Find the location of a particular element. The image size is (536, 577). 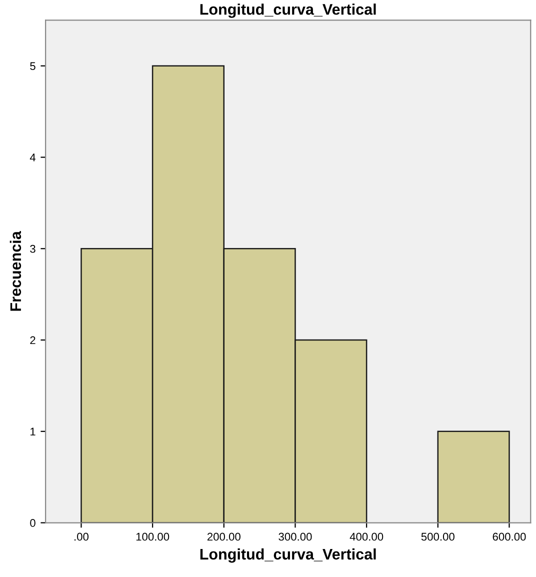

x-tick-label: 200.00 is located at coordinates (223, 536).